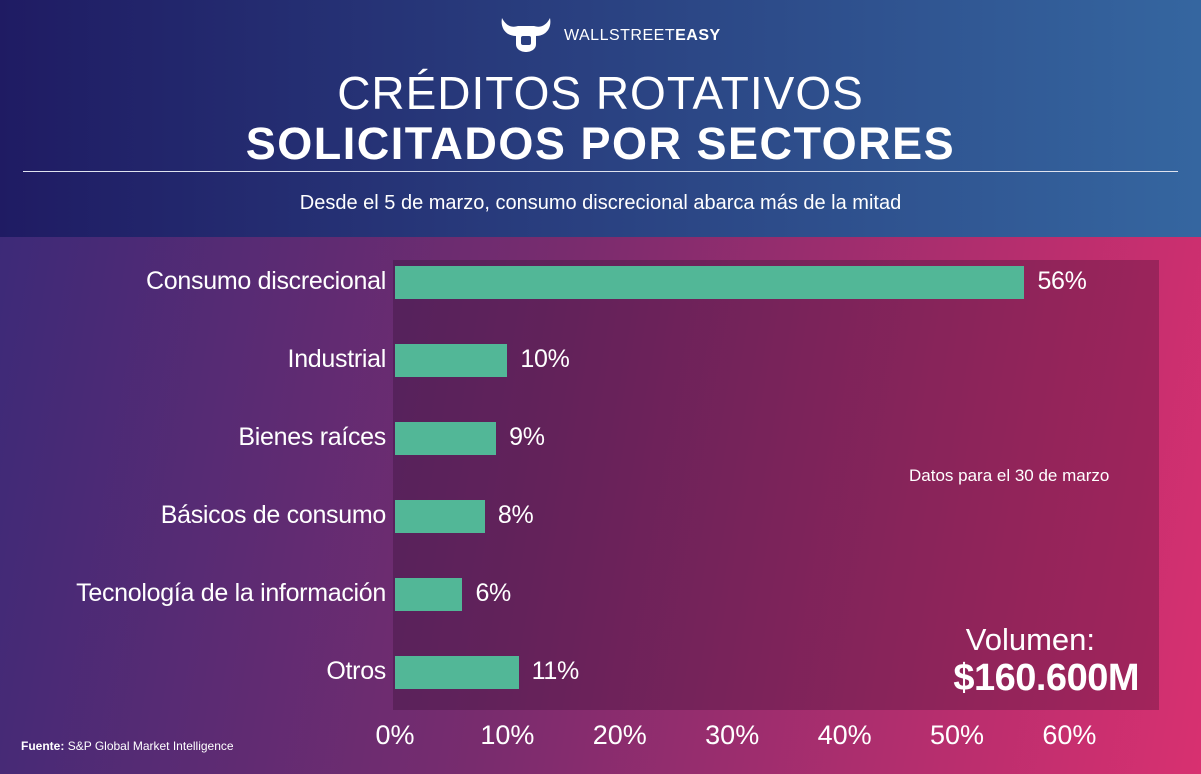 The height and width of the screenshot is (774, 1201). I want to click on x-tick-label: 10%, so click(507, 735).